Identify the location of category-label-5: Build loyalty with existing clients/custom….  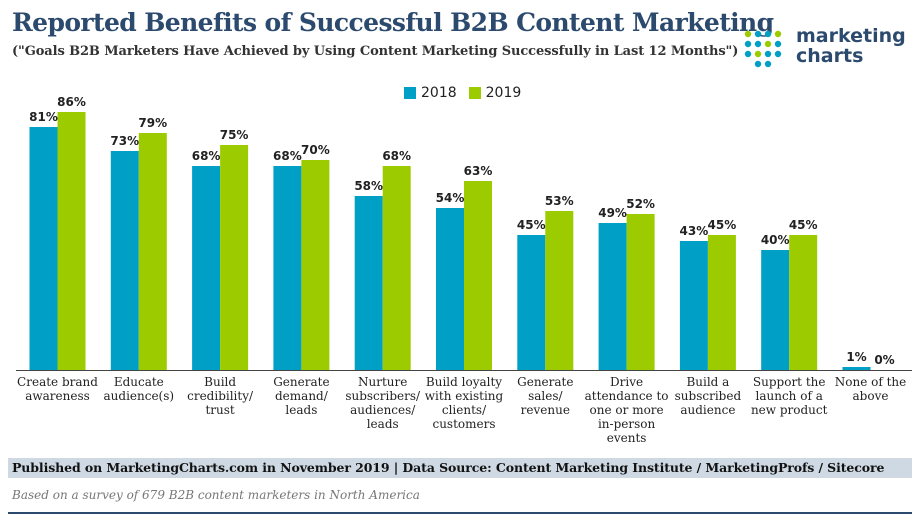
(464, 403).